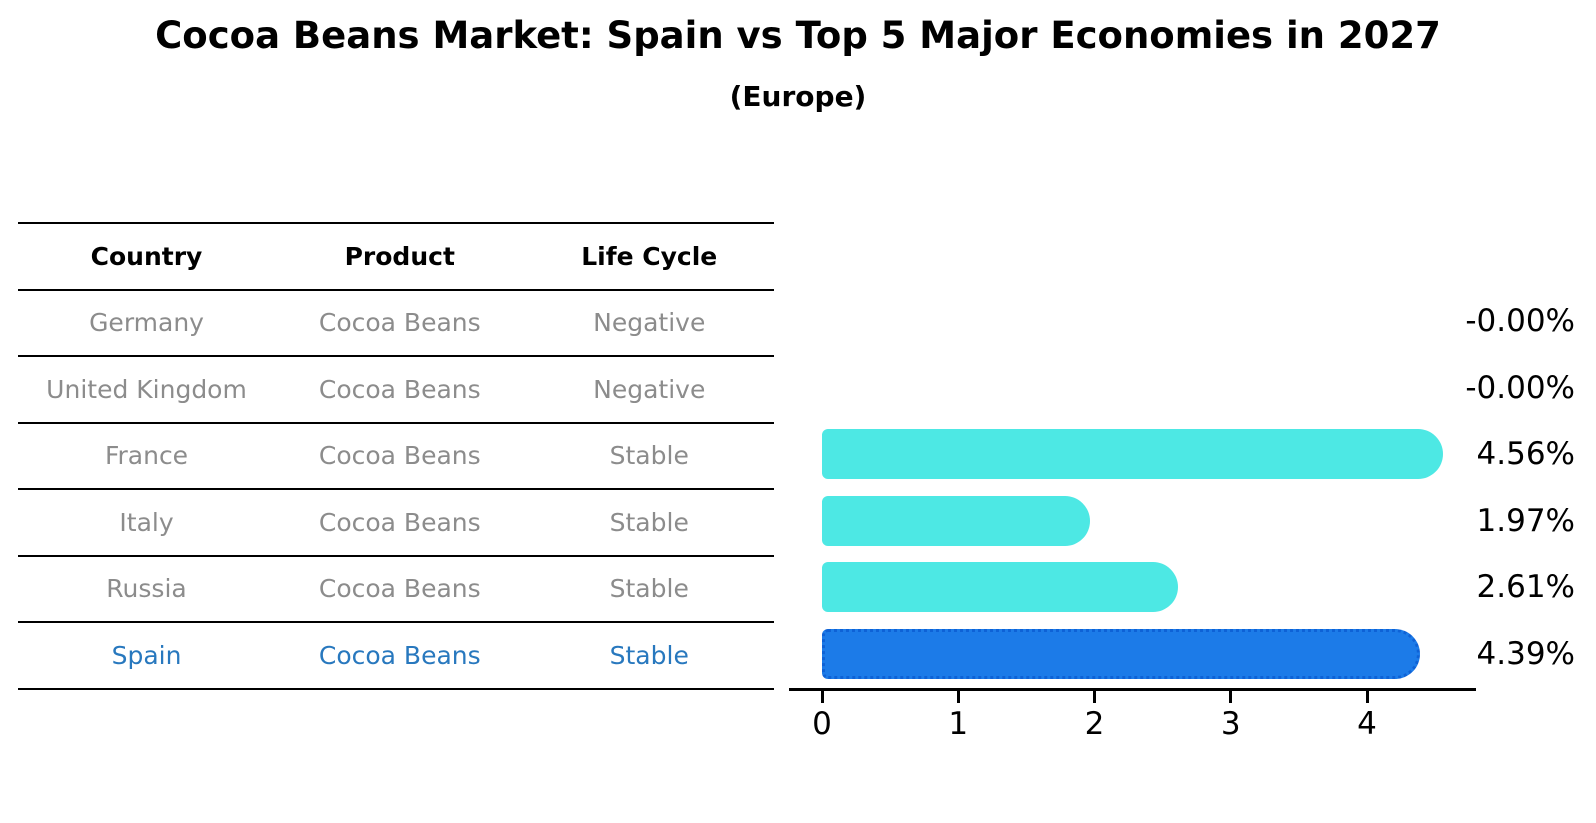  I want to click on bar-france, so click(1133, 454).